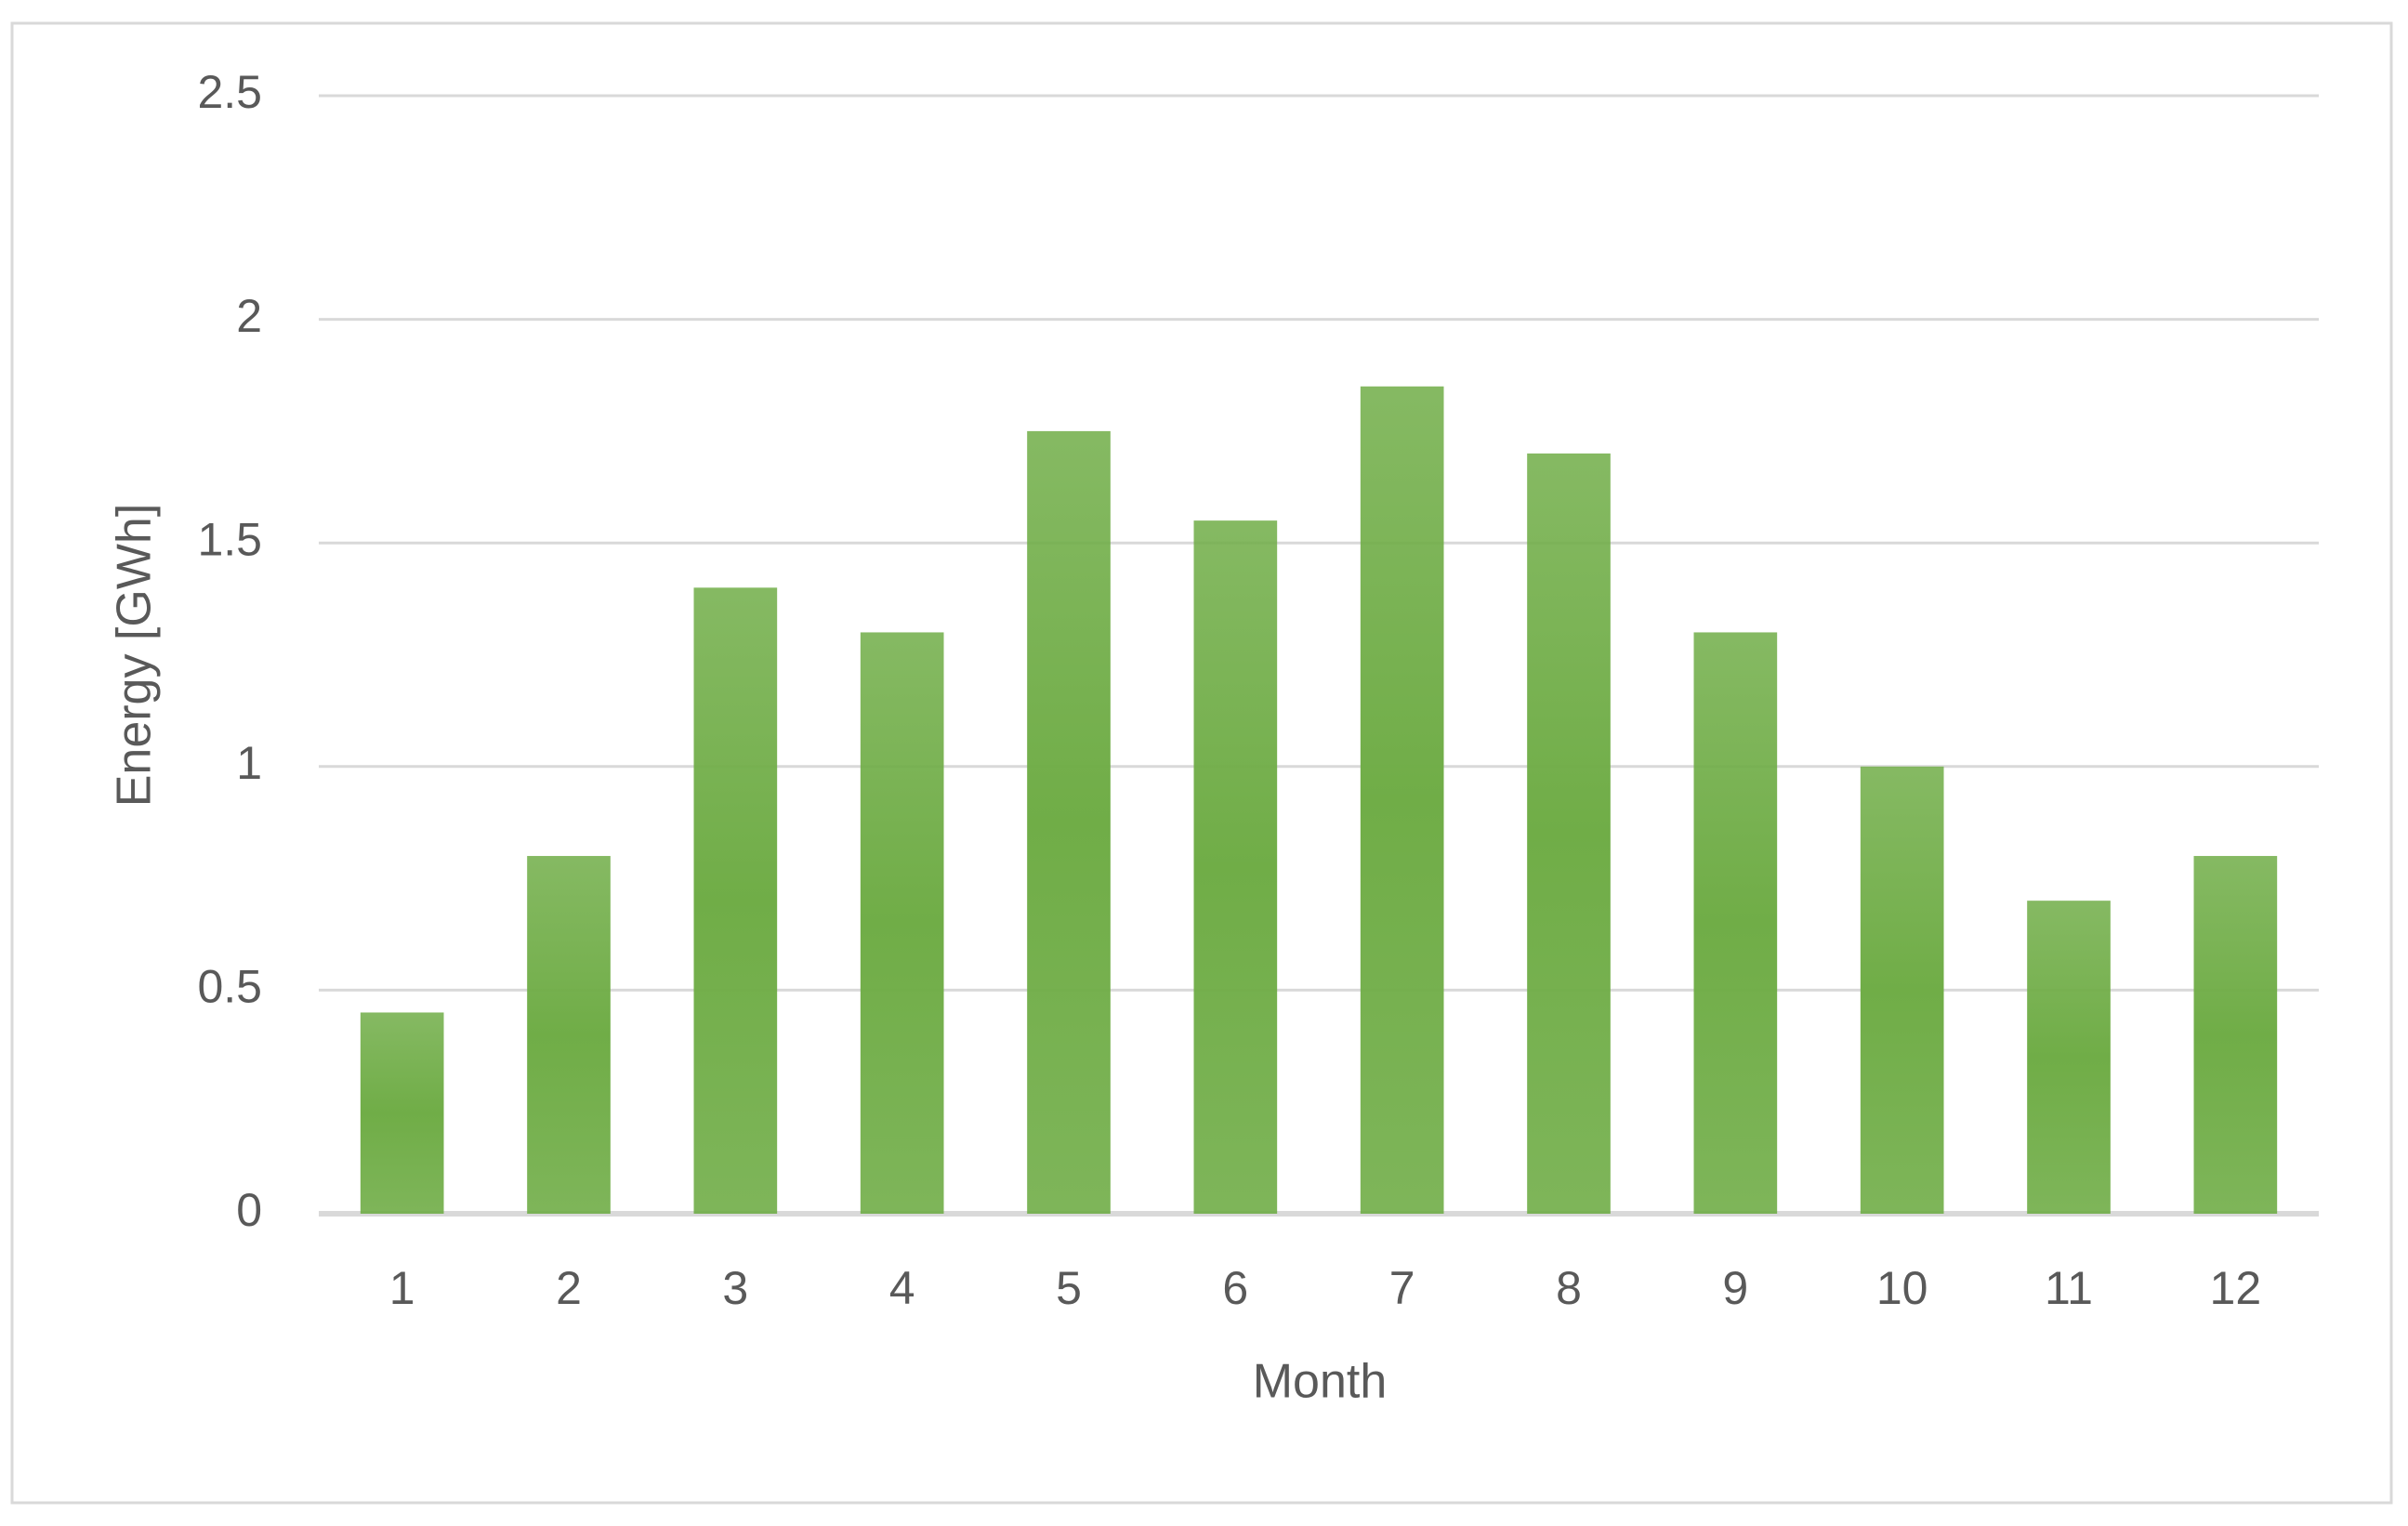 The image size is (2408, 1526). I want to click on x-tick-label: 2, so click(569, 1288).